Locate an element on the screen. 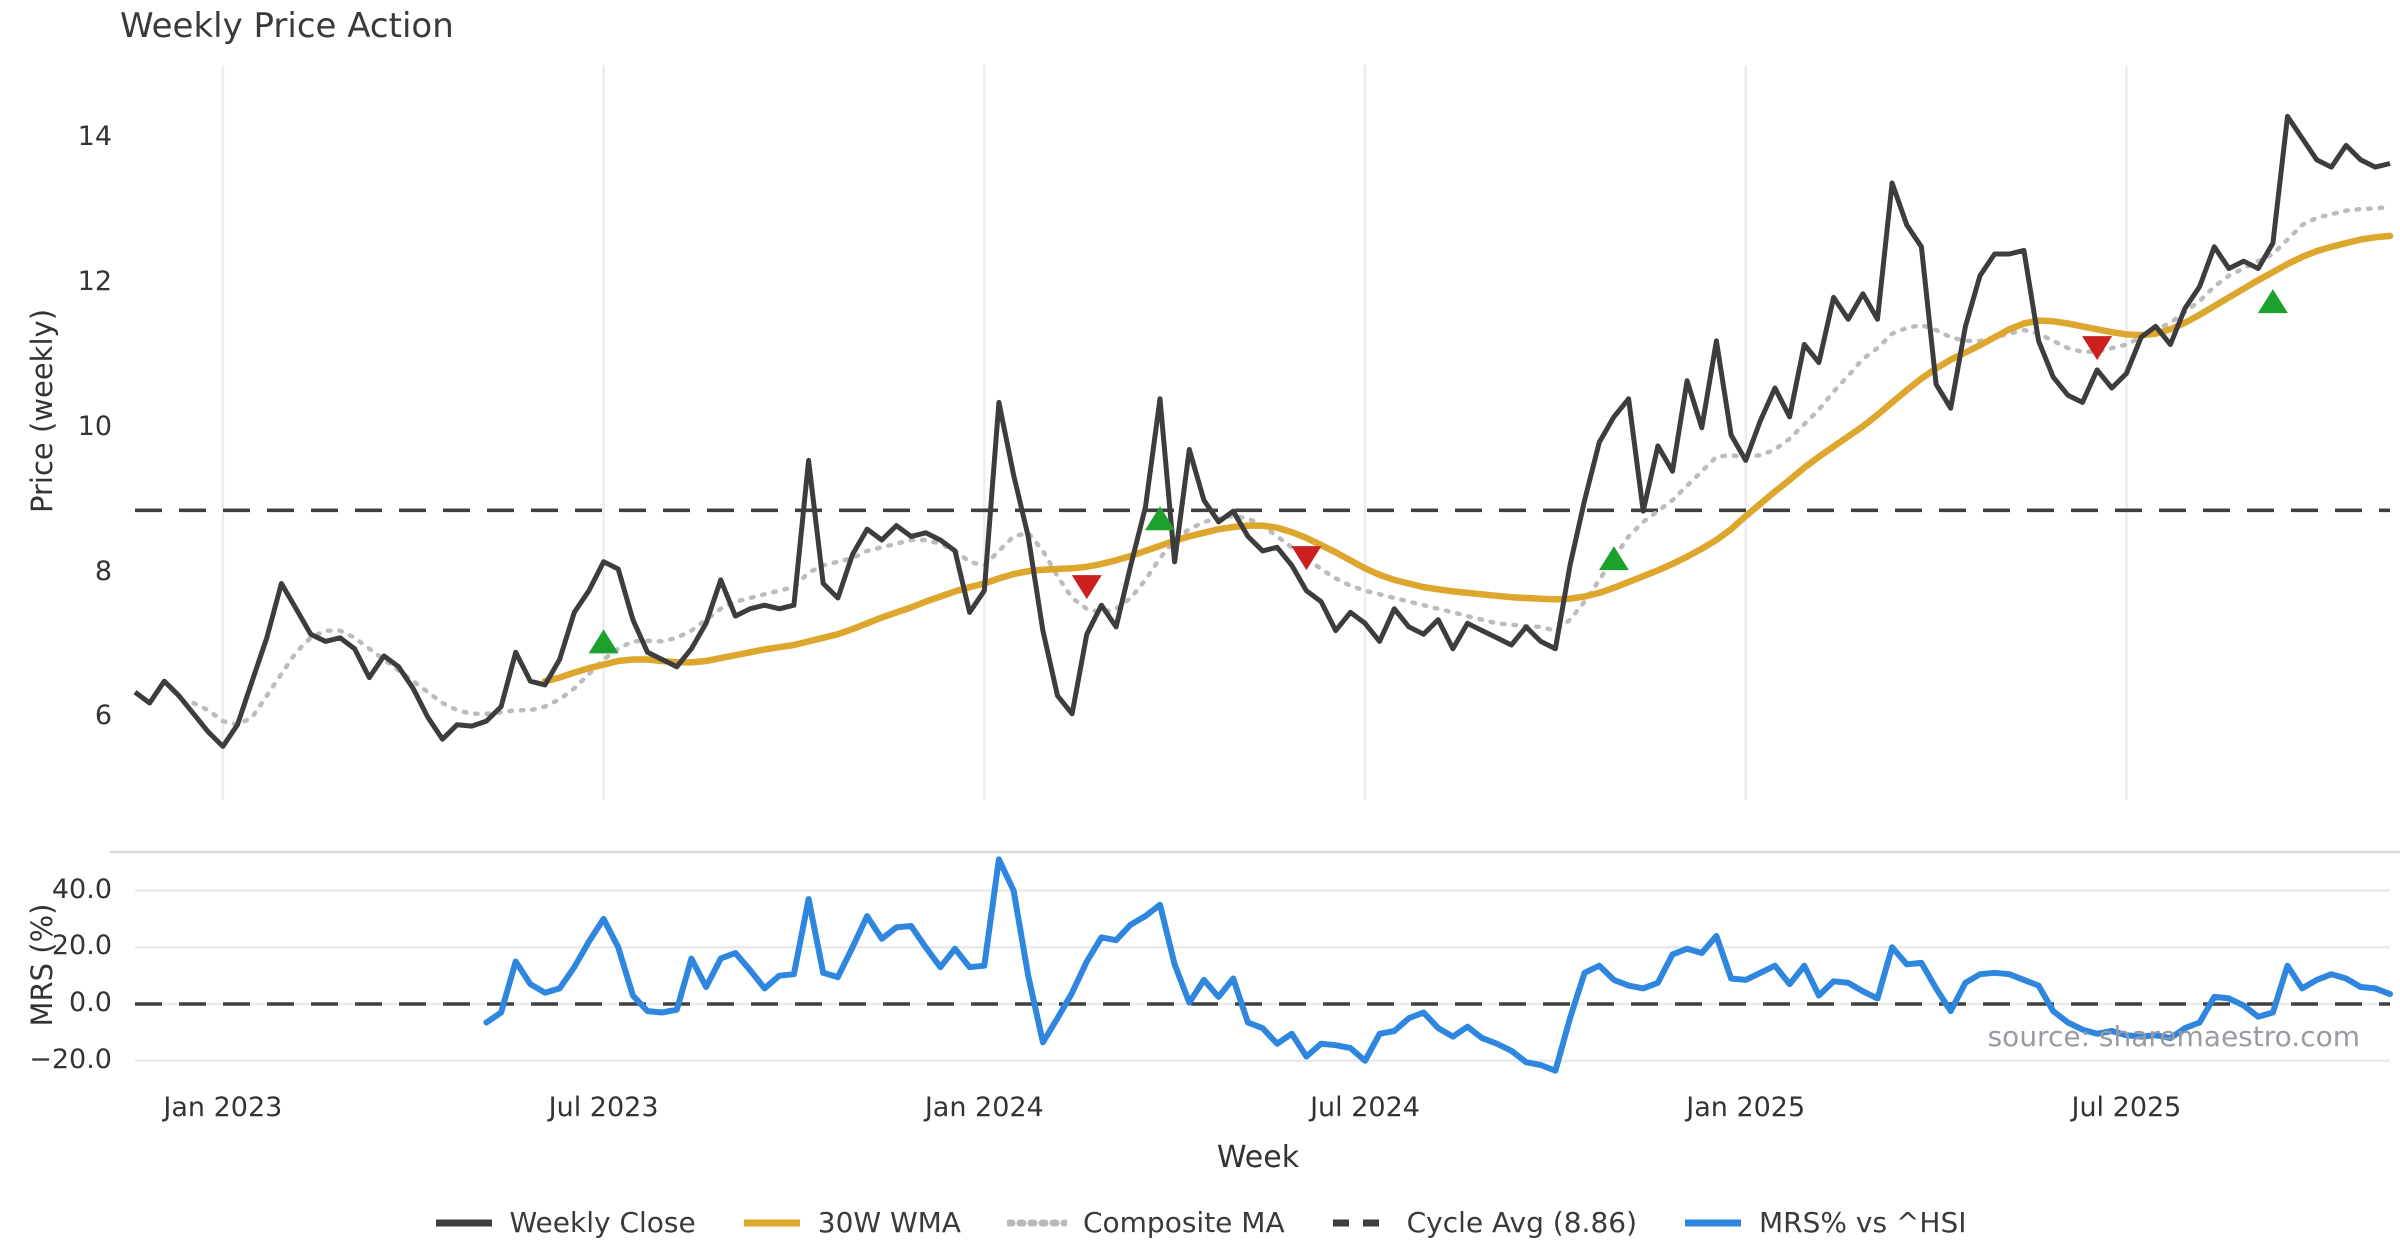  mrs-axis-label: MRS (%) is located at coordinates (42, 965).